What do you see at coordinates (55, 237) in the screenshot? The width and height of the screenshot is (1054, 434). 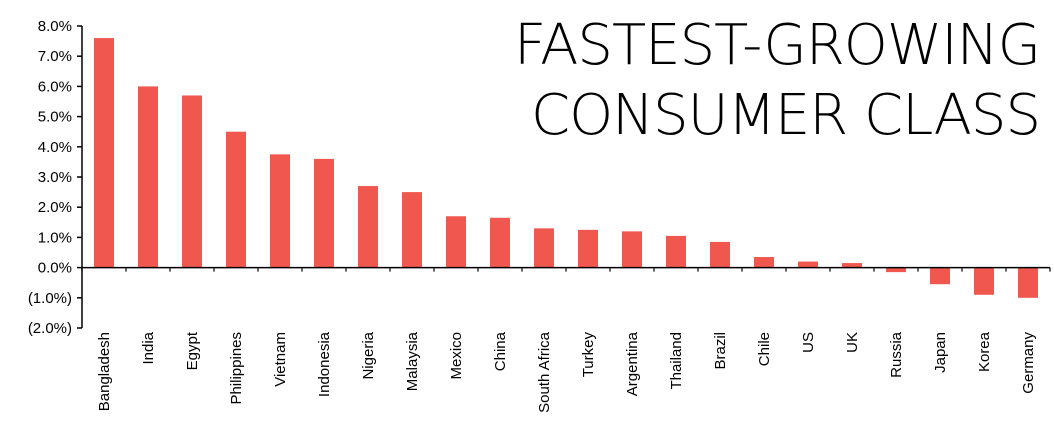 I see `y-tick-label: 1.0%` at bounding box center [55, 237].